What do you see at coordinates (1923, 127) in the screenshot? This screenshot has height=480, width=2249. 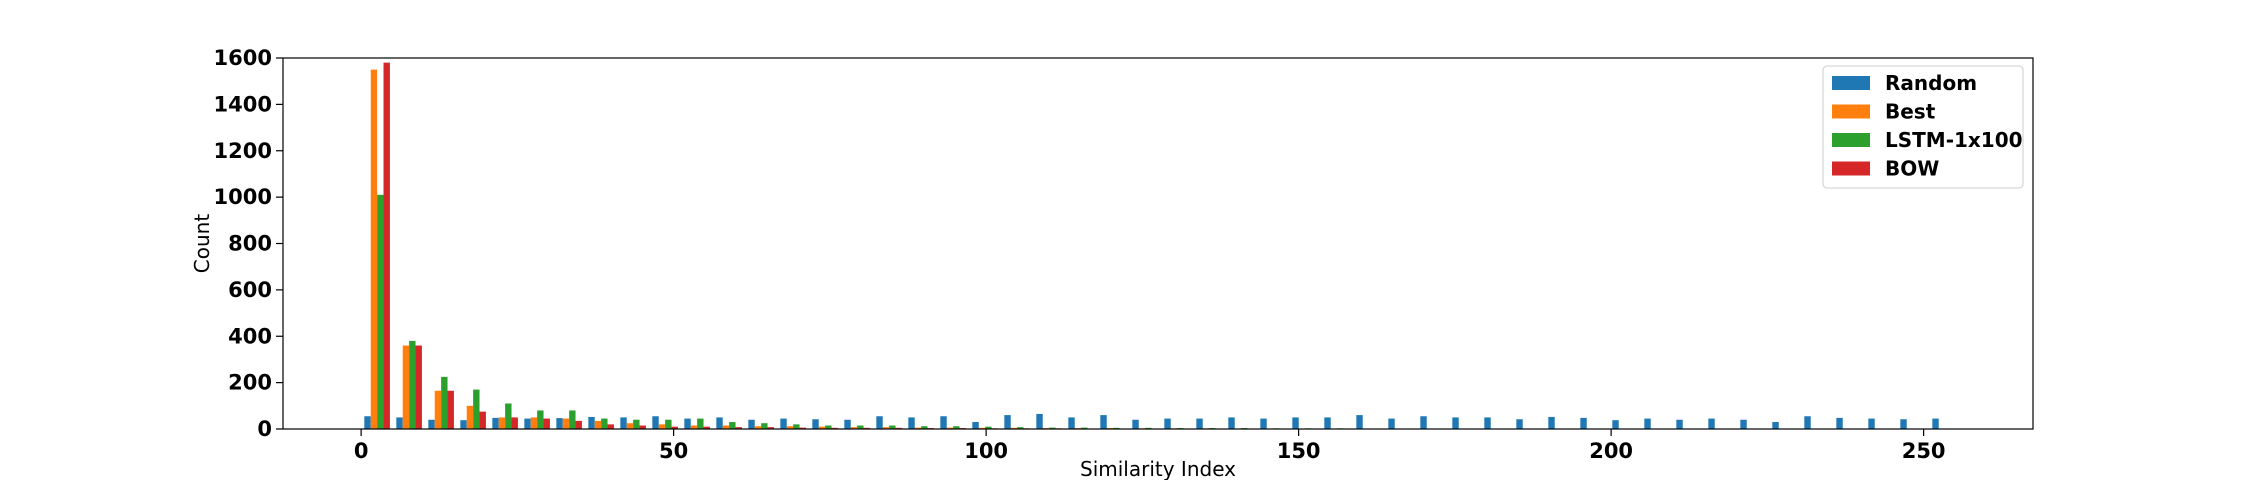 I see `legend: Random Best LSTM-1x100 BOW` at bounding box center [1923, 127].